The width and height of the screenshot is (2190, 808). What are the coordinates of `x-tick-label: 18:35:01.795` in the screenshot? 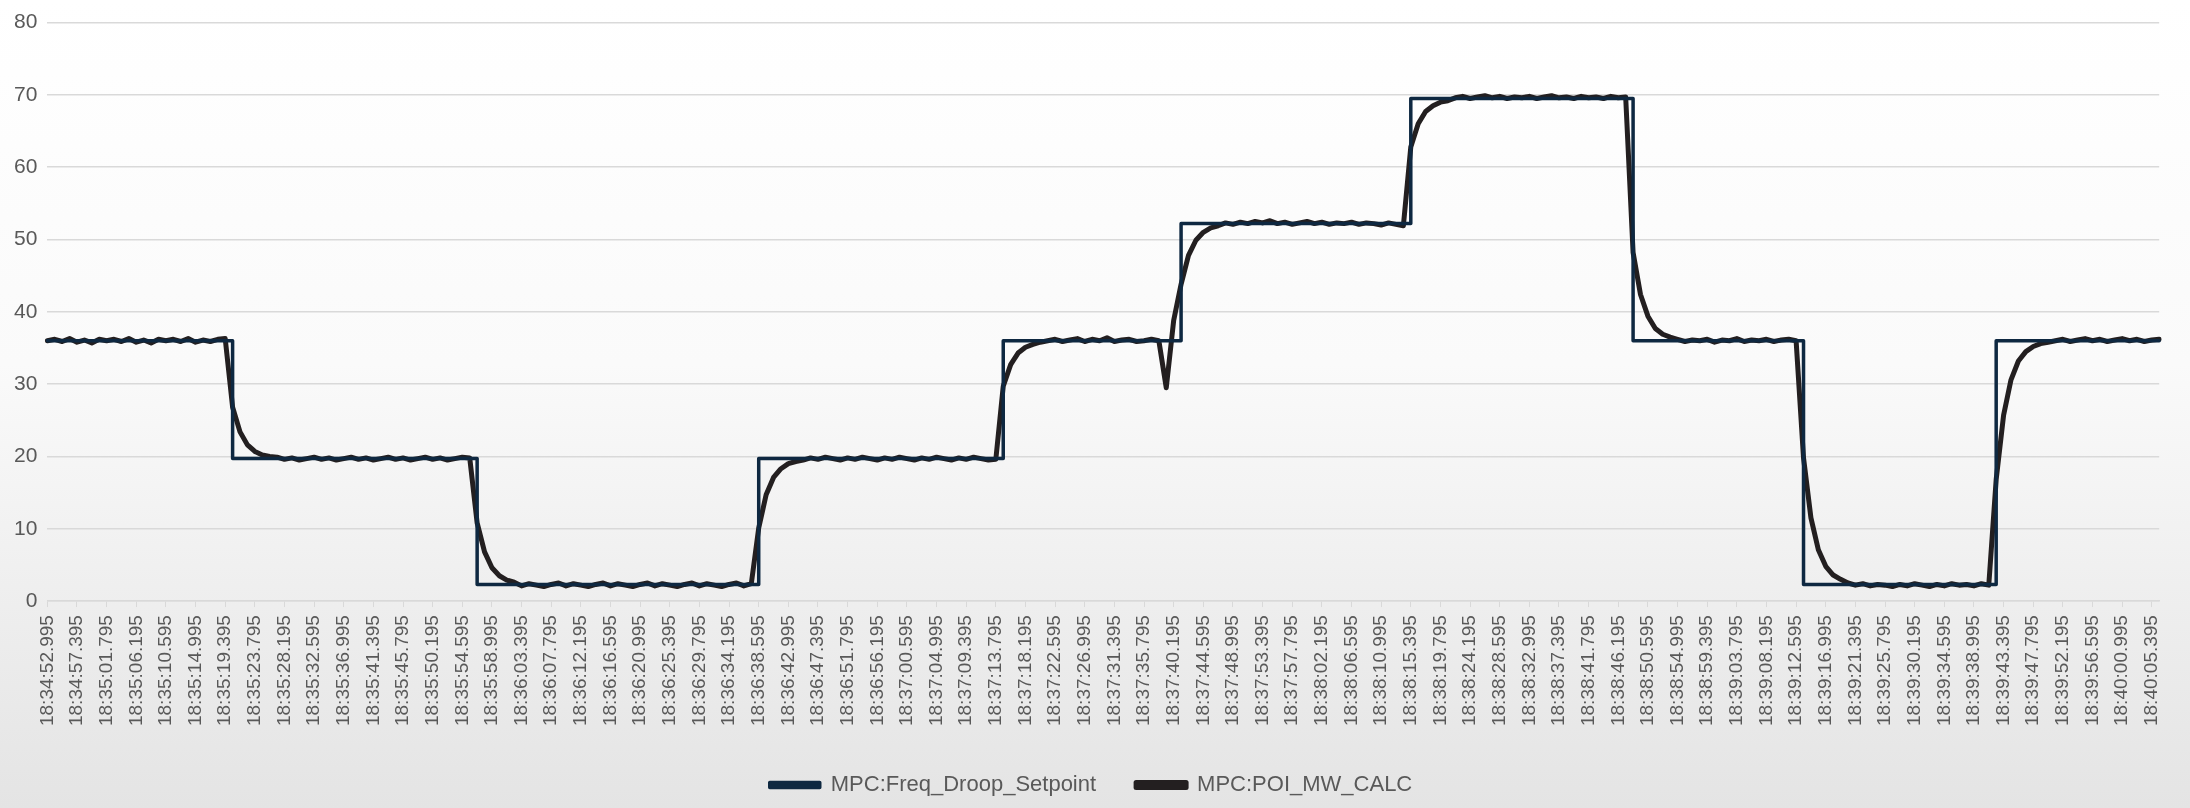 It's located at (105, 671).